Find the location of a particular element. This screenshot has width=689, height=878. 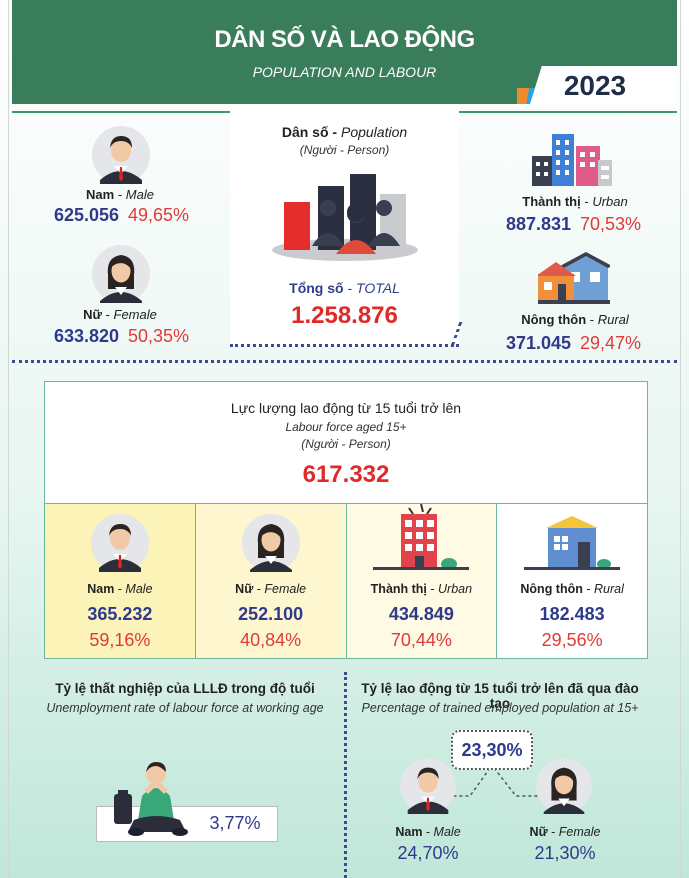

bottom-dotted-divider is located at coordinates (345, 775).